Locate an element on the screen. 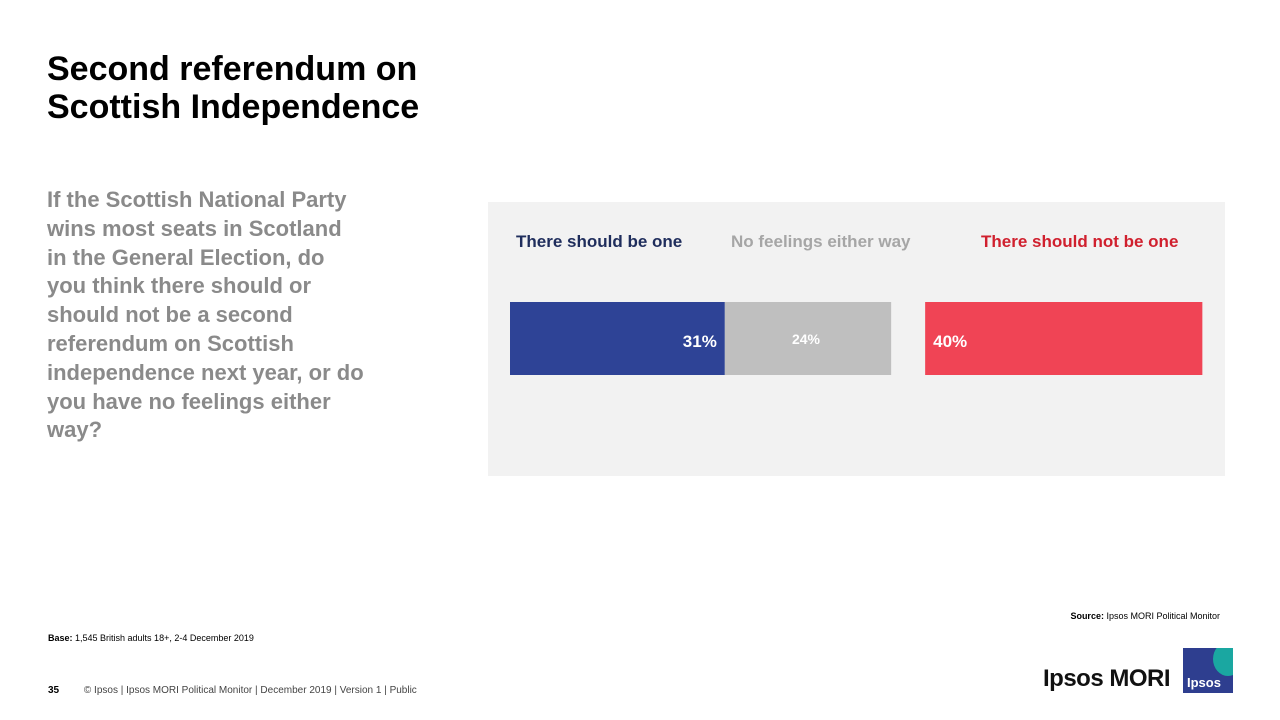 The height and width of the screenshot is (720, 1280). source-text: Ipsos MORI Political Monitor is located at coordinates (1161, 616).